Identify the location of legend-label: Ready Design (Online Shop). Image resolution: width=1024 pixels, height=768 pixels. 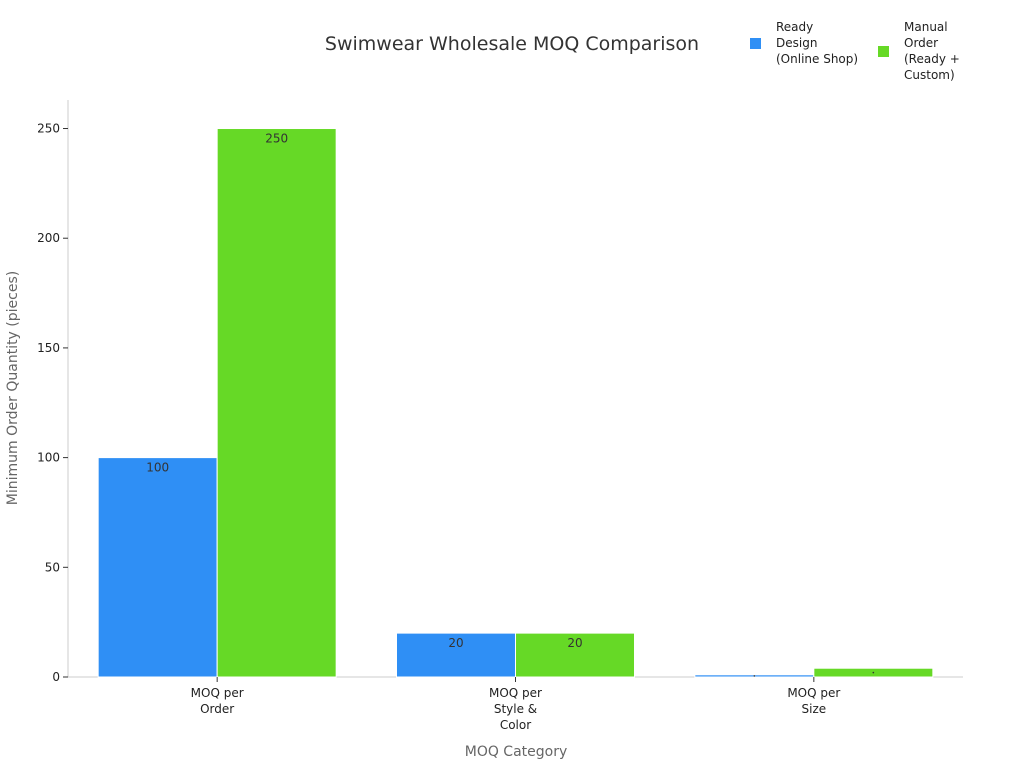
(817, 43).